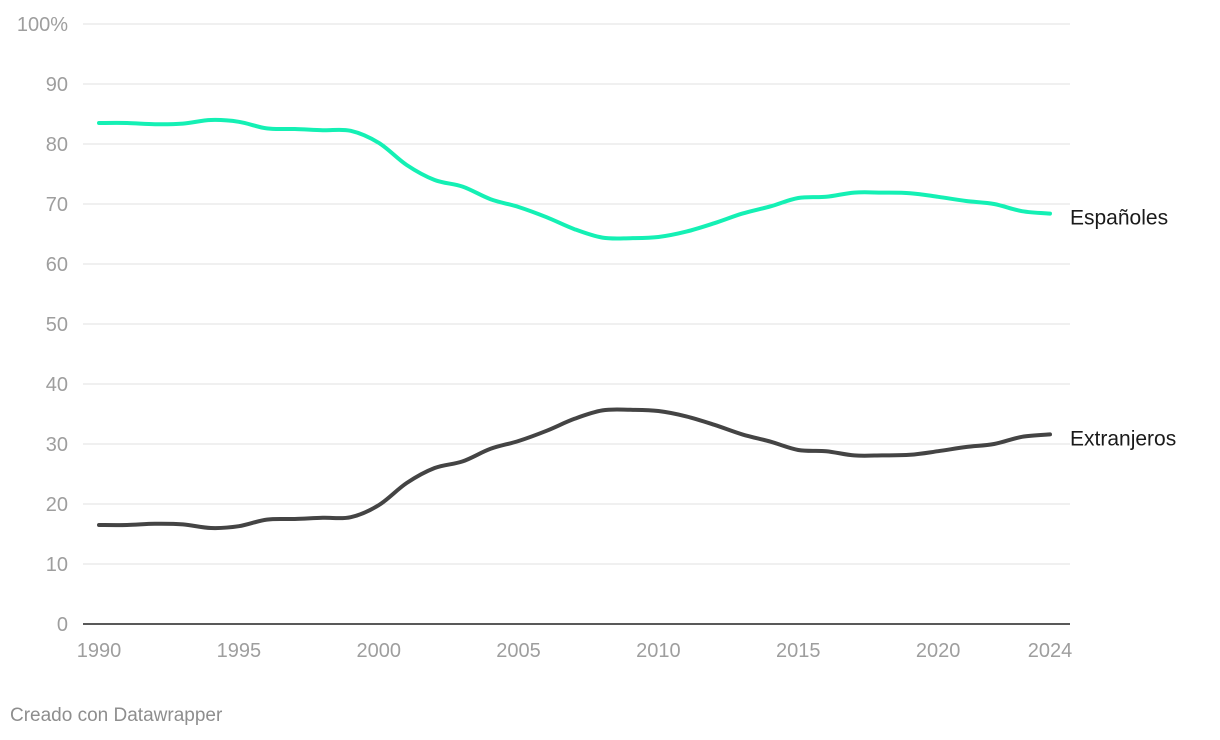 This screenshot has width=1220, height=740. I want to click on y-tick-label: 30, so click(57, 445).